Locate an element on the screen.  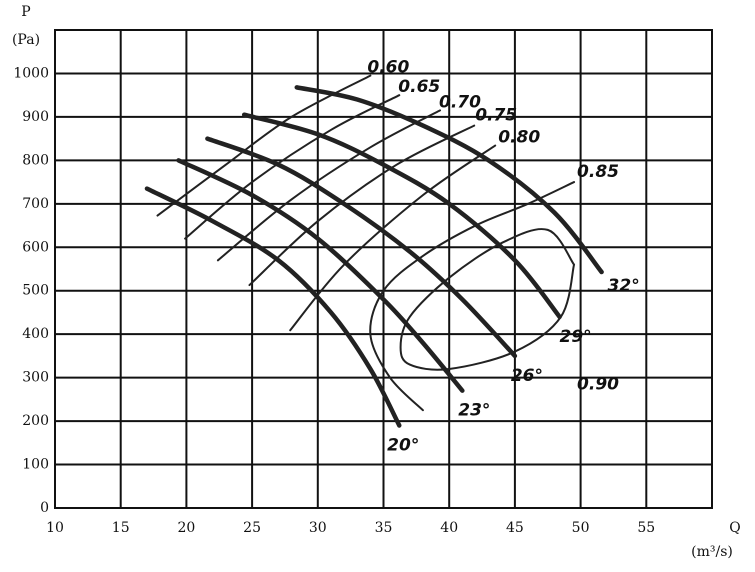
curve-label: 0.80 is located at coordinates (519, 138).